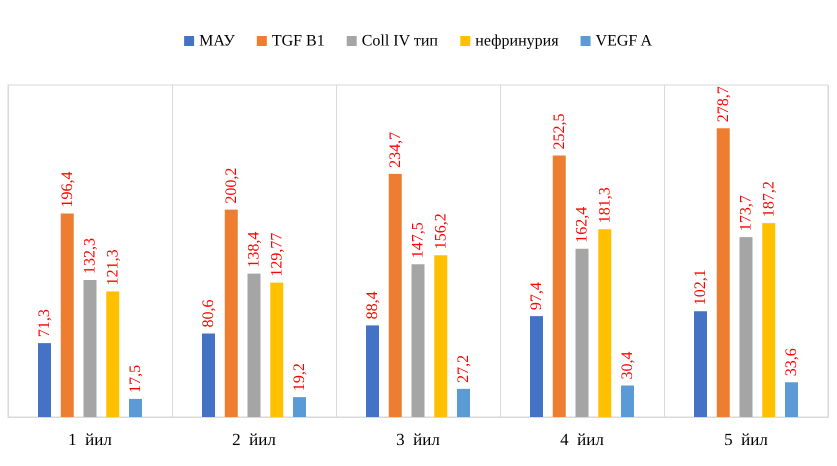 This screenshot has height=466, width=837. What do you see at coordinates (135, 378) in the screenshot?
I see `data-label: 17,5` at bounding box center [135, 378].